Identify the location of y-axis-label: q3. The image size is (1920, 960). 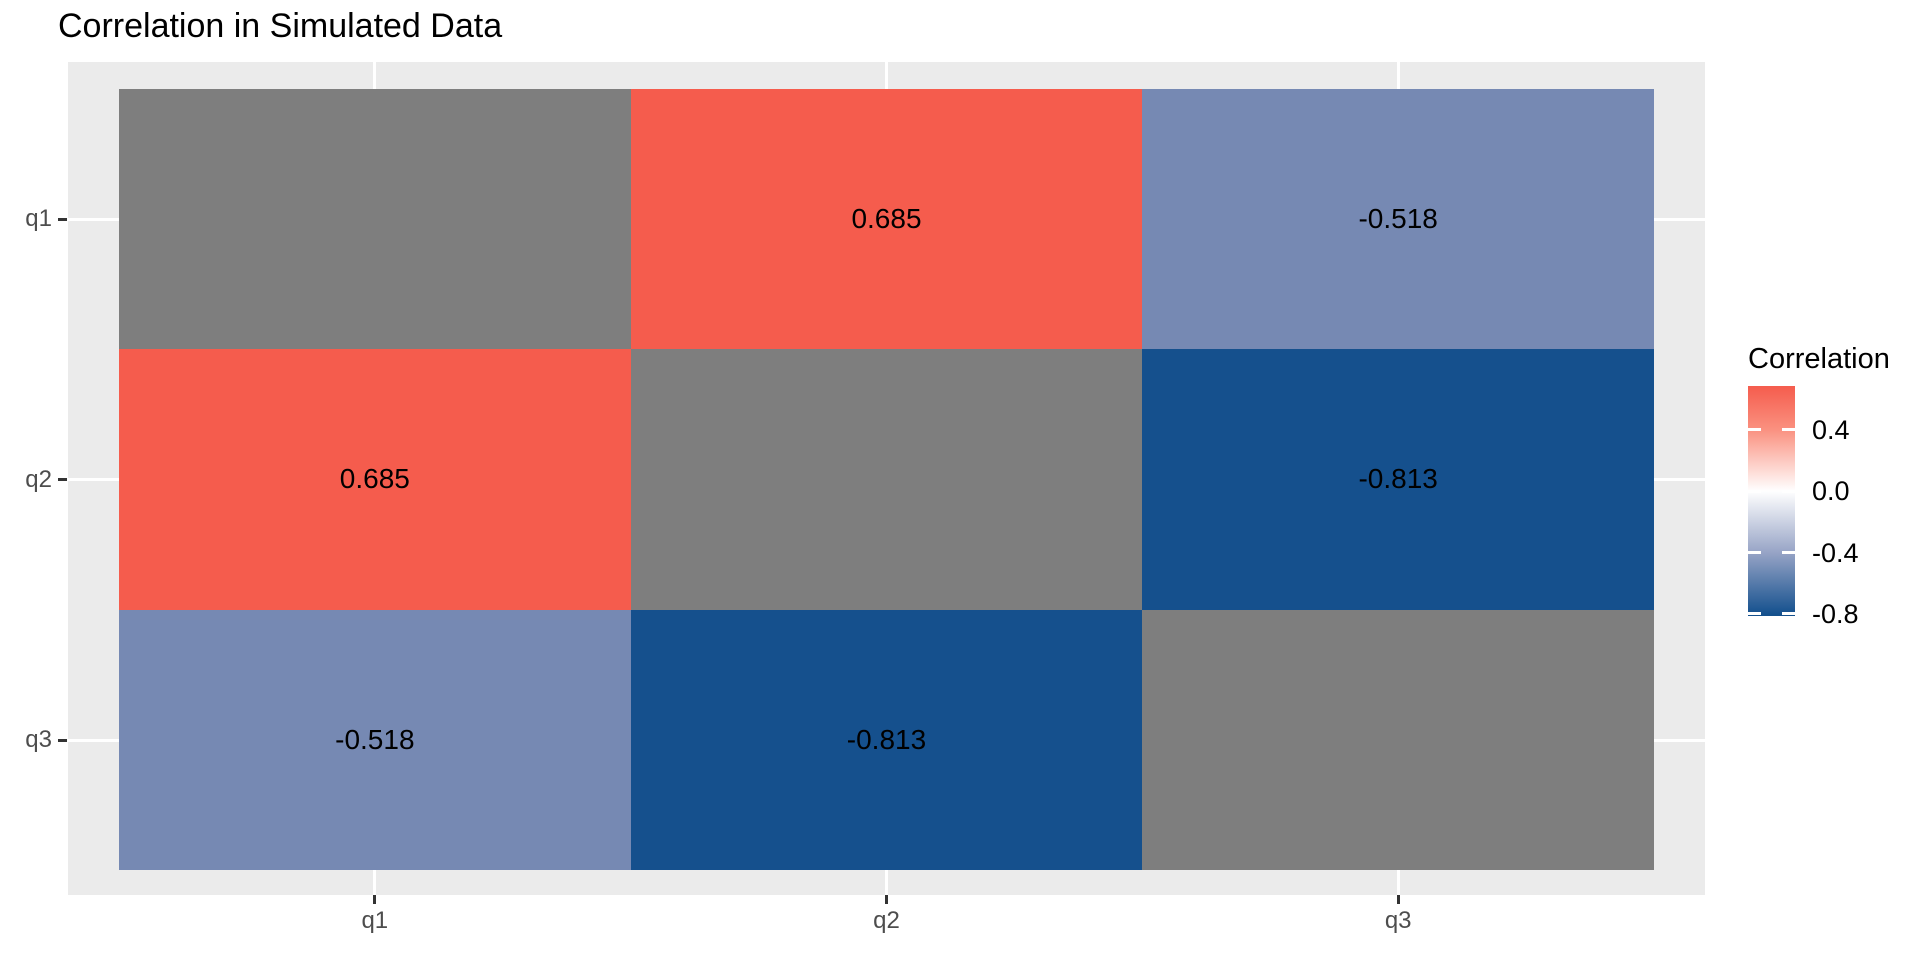
(38, 739).